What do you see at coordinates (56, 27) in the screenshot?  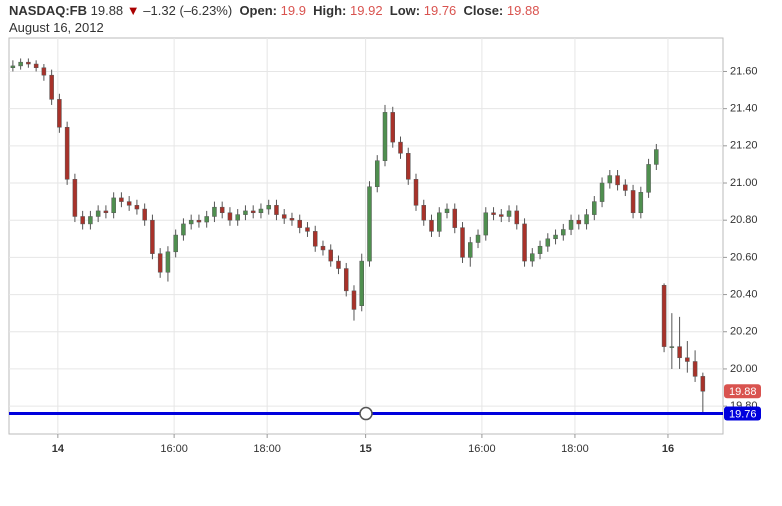 I see `date: August 16, 2012` at bounding box center [56, 27].